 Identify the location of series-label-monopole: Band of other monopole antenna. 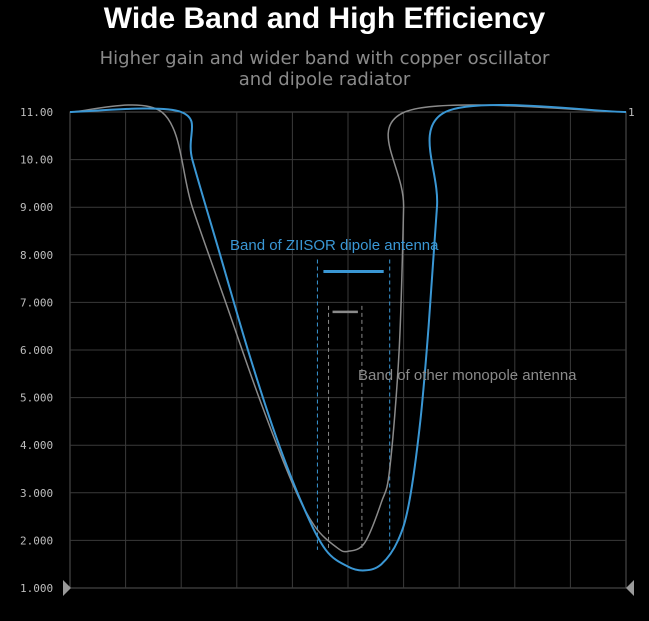
(467, 375).